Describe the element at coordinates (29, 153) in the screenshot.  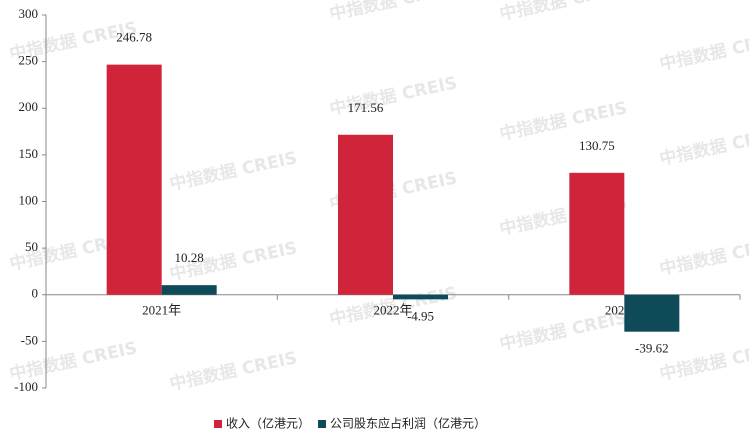
I see `y-tick-label: 150` at that location.